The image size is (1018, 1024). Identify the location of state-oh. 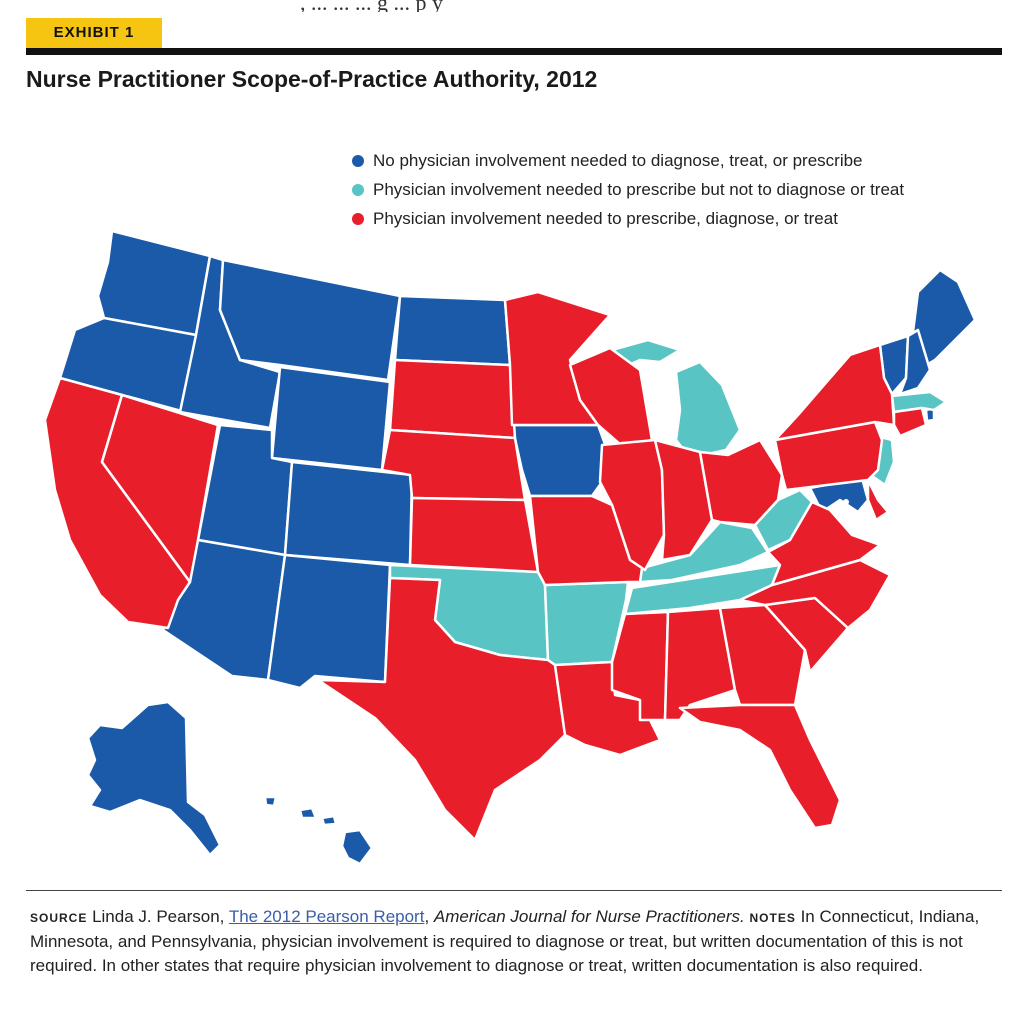
(741, 482).